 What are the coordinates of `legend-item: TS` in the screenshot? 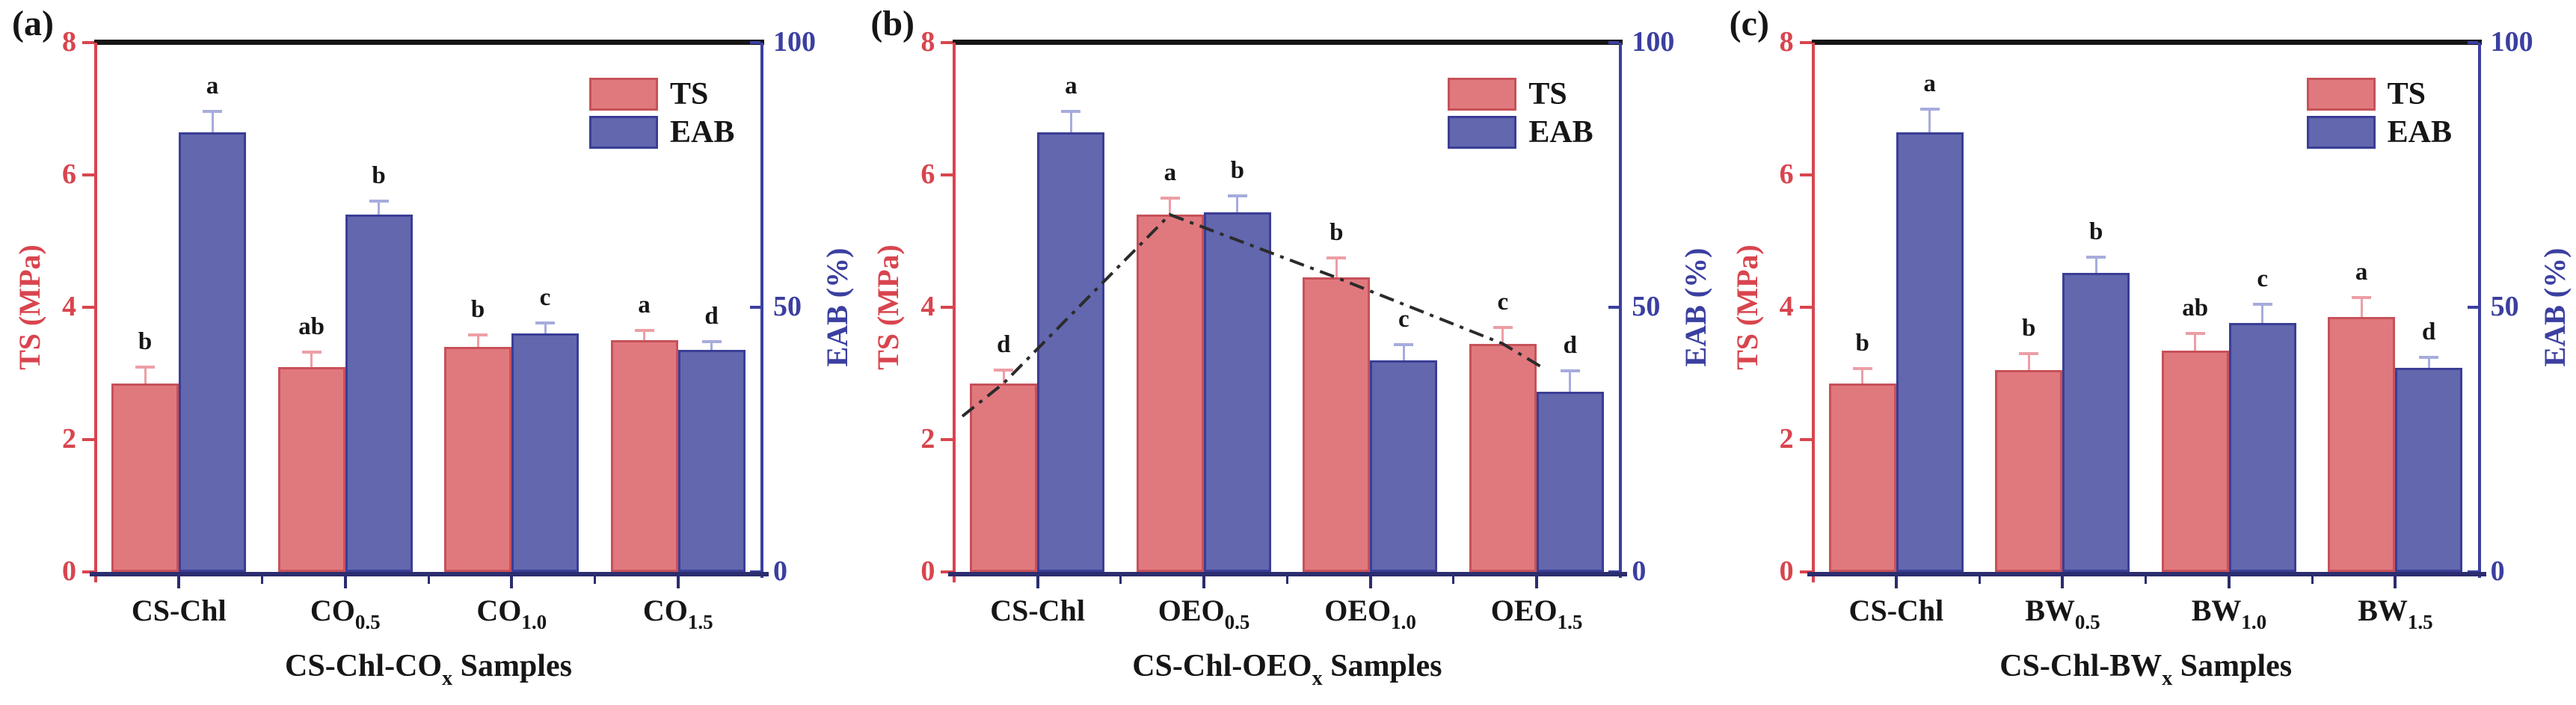 It's located at (661, 94).